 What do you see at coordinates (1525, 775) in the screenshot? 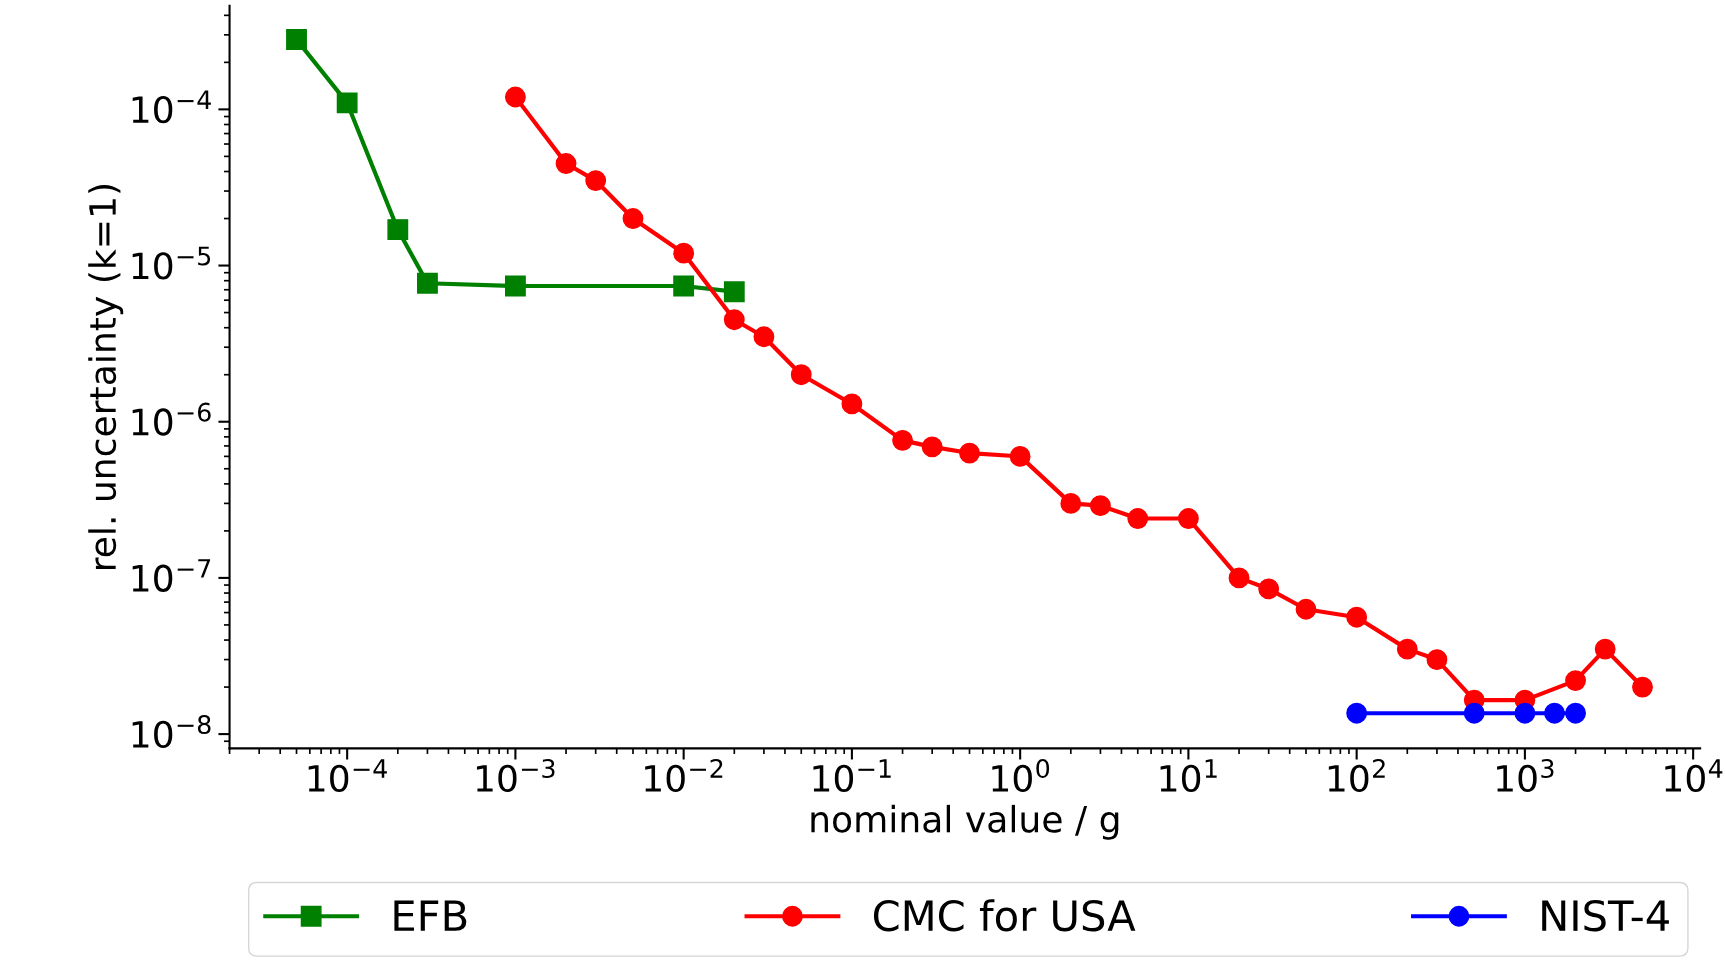
I see `x-tick-label: 10$^{3}$` at bounding box center [1525, 775].